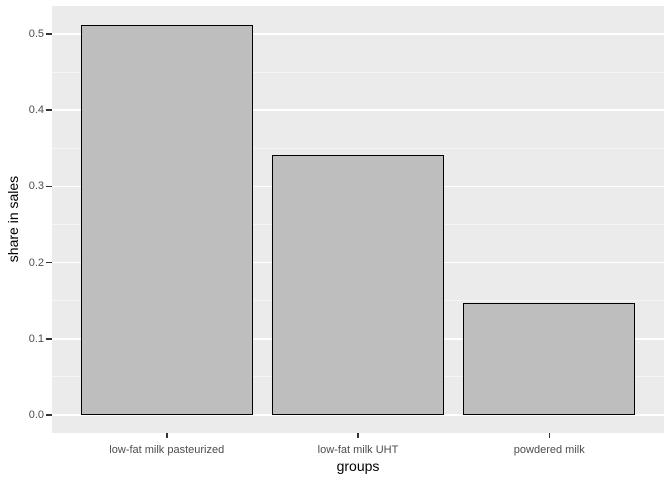 The image size is (672, 480). What do you see at coordinates (36, 415) in the screenshot?
I see `y-tick-label: 0.0` at bounding box center [36, 415].